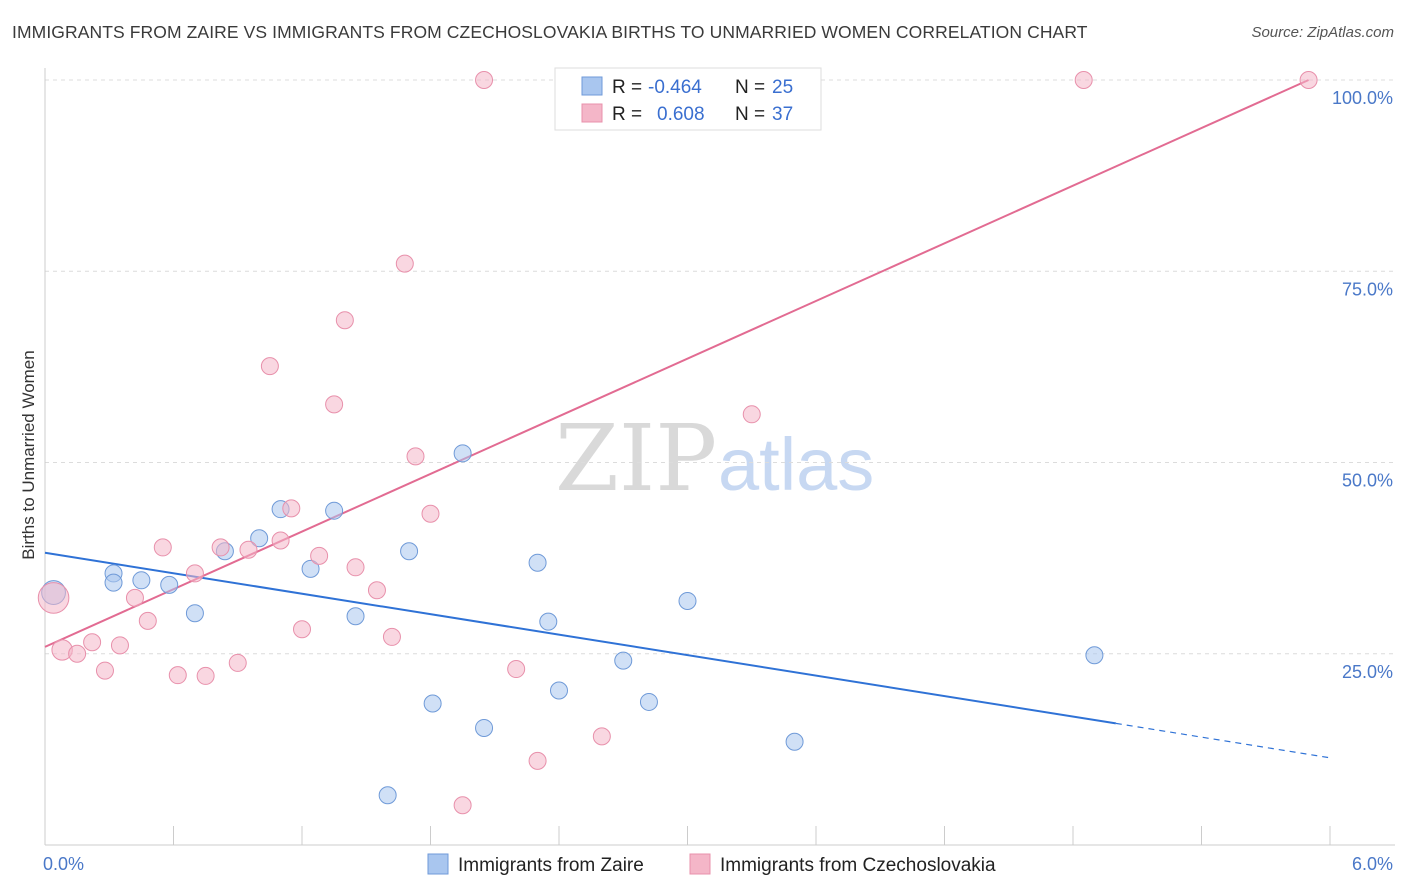 The width and height of the screenshot is (1406, 892). What do you see at coordinates (796, 464) in the screenshot?
I see `watermark-atlas: atlas` at bounding box center [796, 464].